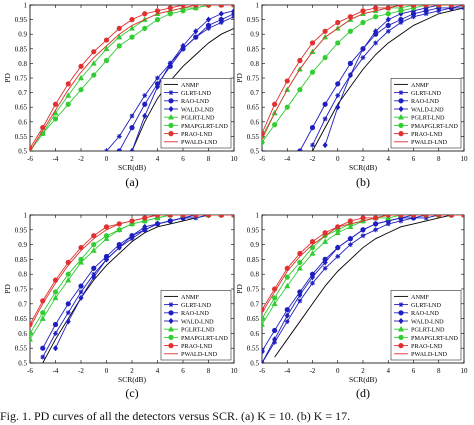 Image resolution: width=474 pixels, height=425 pixels. What do you see at coordinates (138, 286) in the screenshot?
I see `series-line-glrt-lnd` at bounding box center [138, 286].